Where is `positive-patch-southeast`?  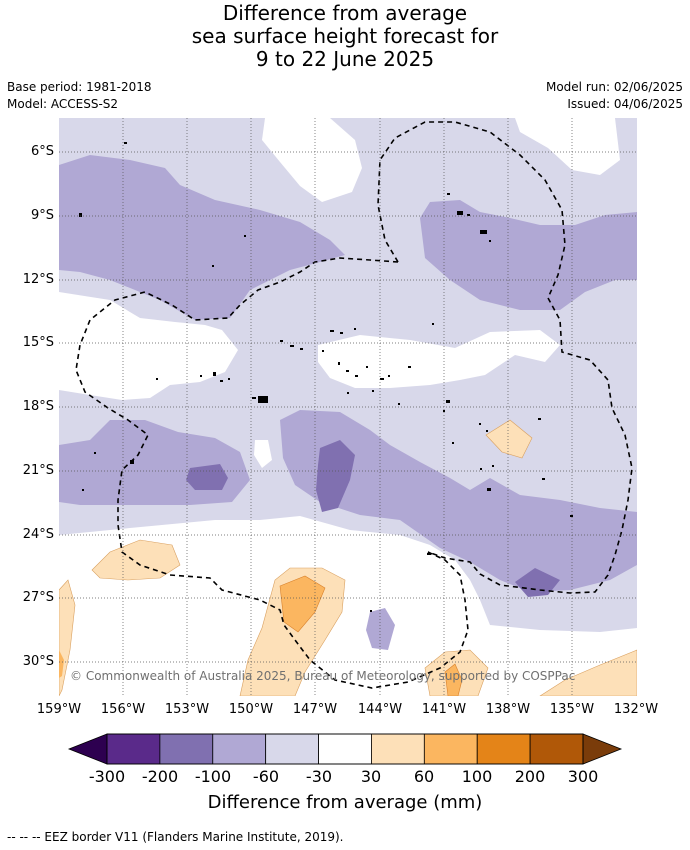
positive-patch-southeast is located at coordinates (588, 672).